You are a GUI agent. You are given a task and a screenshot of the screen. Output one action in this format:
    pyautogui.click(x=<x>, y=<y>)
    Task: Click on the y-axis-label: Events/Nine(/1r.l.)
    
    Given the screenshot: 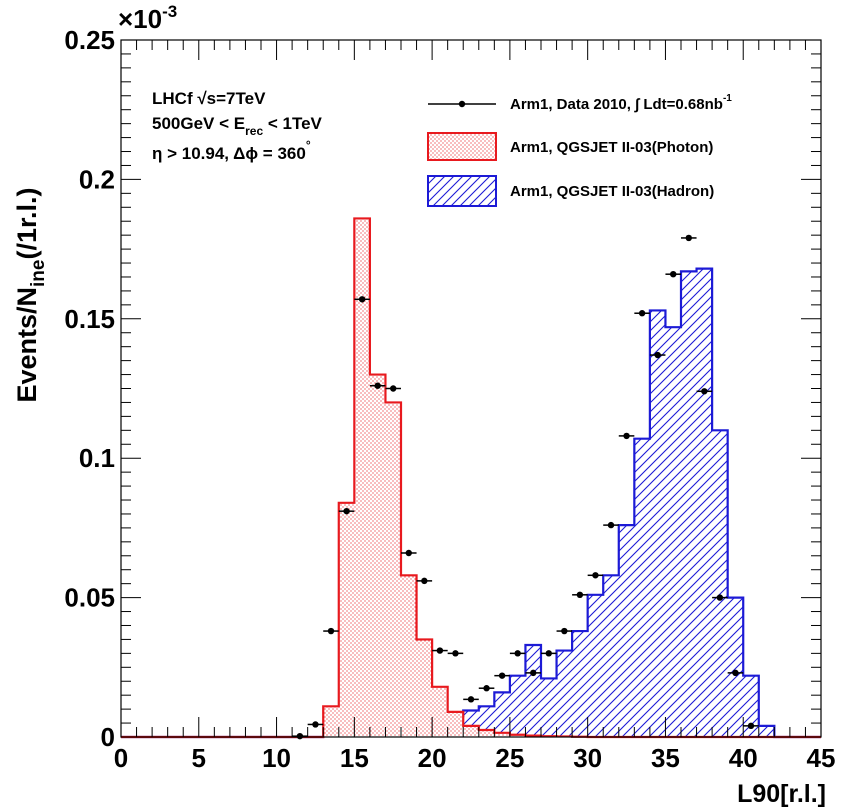 What is the action you would take?
    pyautogui.click(x=30, y=294)
    